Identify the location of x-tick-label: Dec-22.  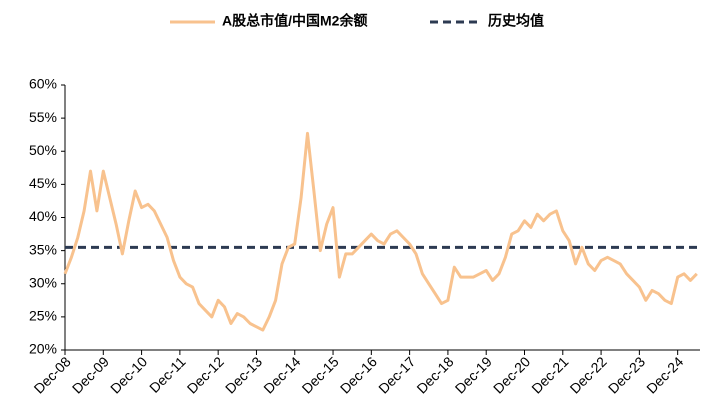
(588, 374).